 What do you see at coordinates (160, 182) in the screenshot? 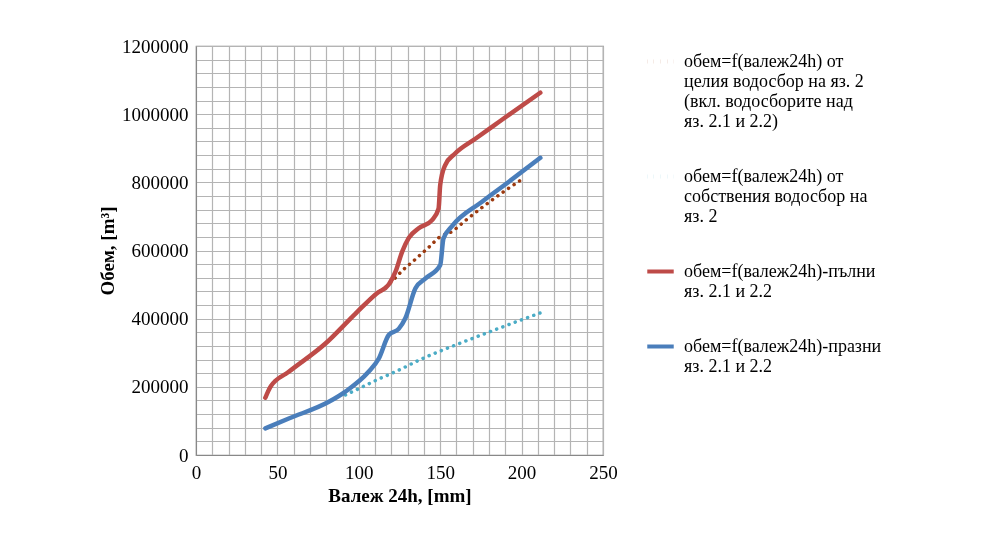
I see `y-tick-label: 800000` at bounding box center [160, 182].